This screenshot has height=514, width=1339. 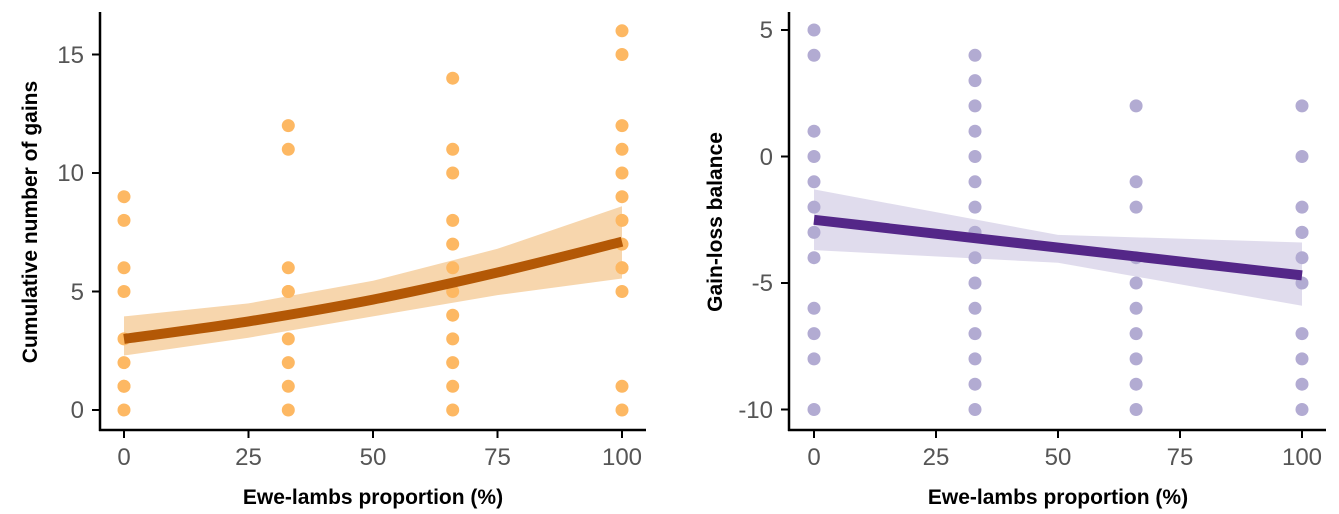 I want to click on x-tick-label: 0, so click(x=813, y=457).